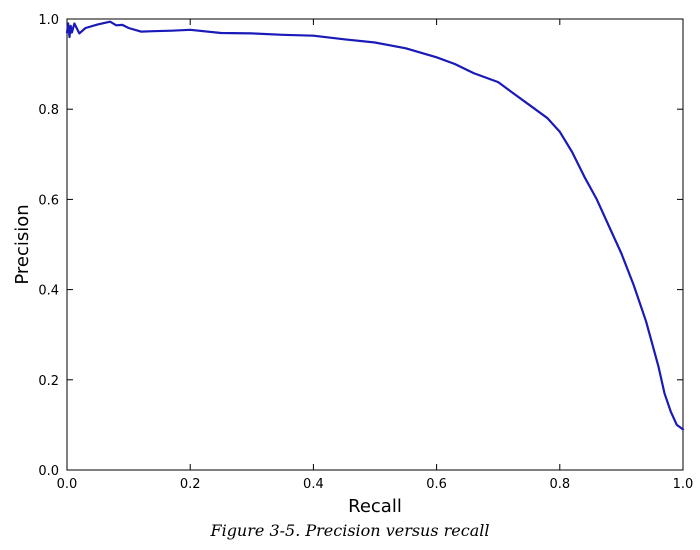 The image size is (700, 550). What do you see at coordinates (436, 484) in the screenshot?
I see `x-tick-label: 0.6` at bounding box center [436, 484].